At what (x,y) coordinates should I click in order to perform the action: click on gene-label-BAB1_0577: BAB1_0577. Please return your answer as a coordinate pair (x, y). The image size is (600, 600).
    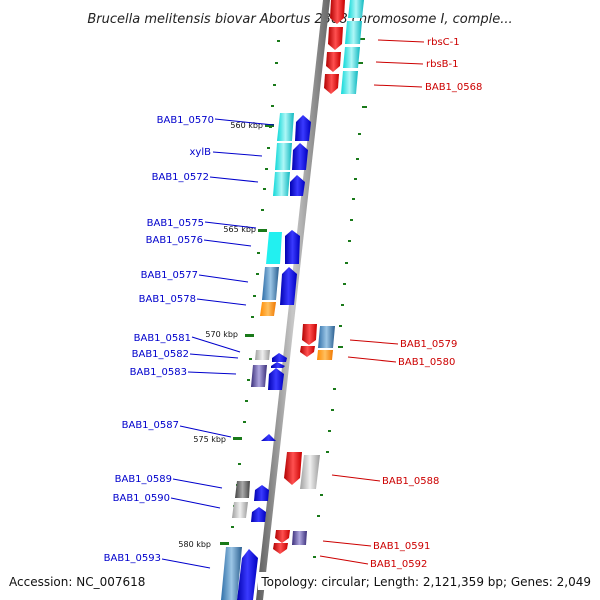
    Looking at the image, I should click on (169, 275).